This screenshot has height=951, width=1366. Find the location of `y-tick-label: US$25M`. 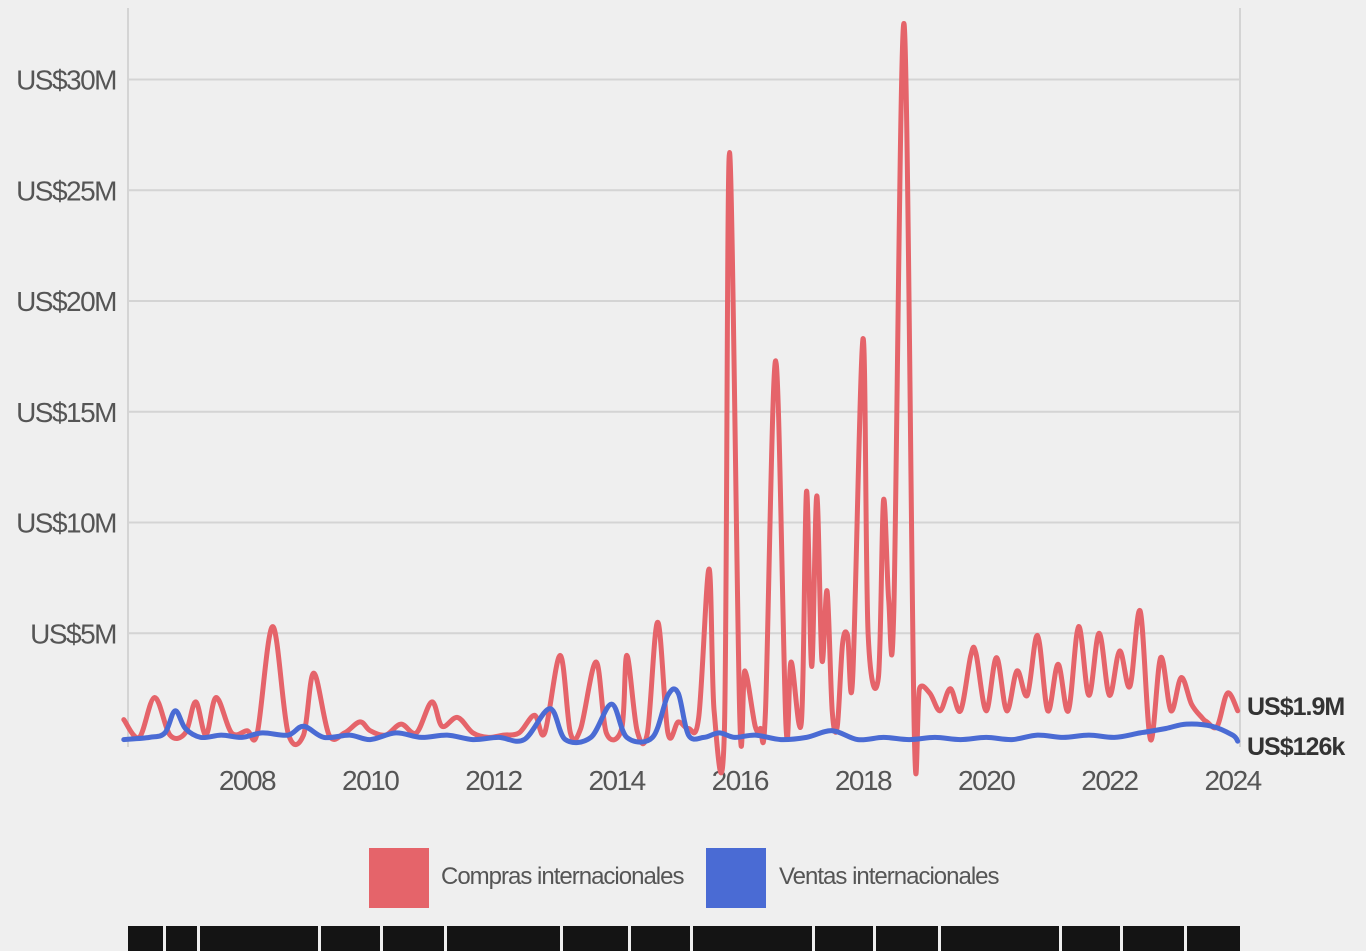

y-tick-label: US$25M is located at coordinates (66, 190).